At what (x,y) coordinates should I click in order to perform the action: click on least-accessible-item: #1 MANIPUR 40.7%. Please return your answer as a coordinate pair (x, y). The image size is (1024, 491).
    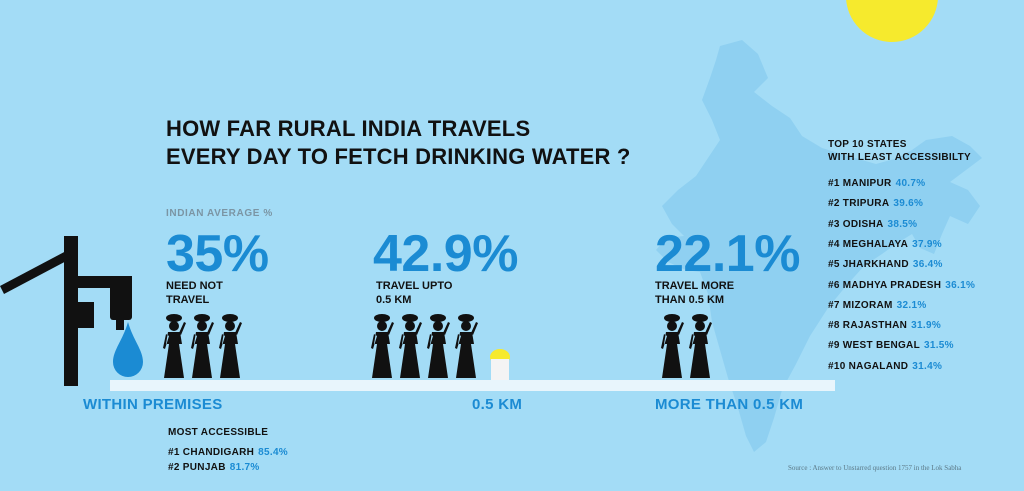
    Looking at the image, I should click on (876, 183).